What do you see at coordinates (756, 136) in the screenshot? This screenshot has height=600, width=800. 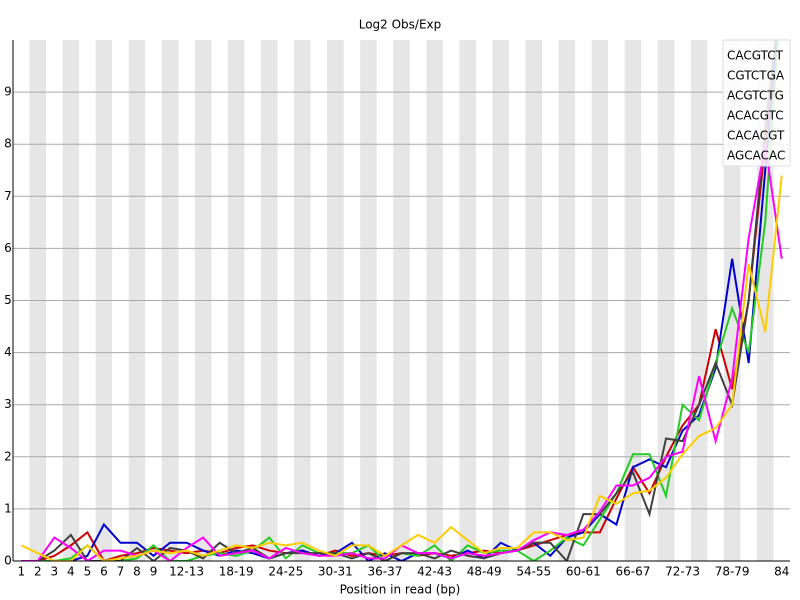 I see `legend-entry: CACACGT` at bounding box center [756, 136].